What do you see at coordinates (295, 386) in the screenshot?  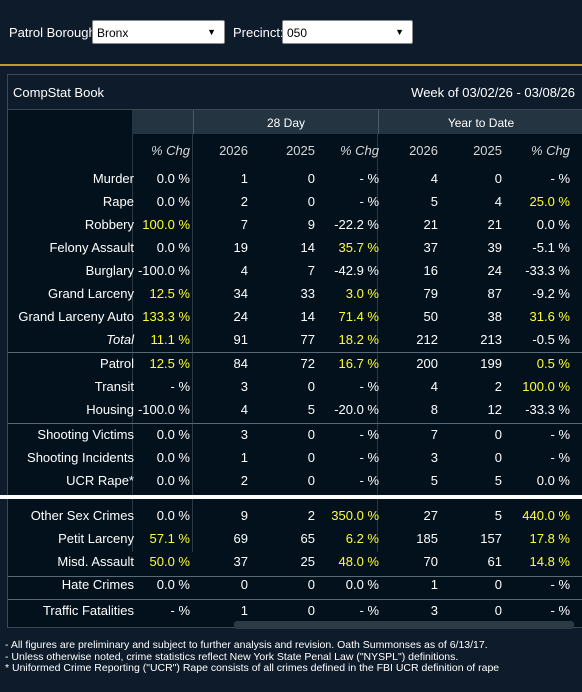 I see `table-row: Transit - % 3 0 - % 4 2 100.0 %` at bounding box center [295, 386].